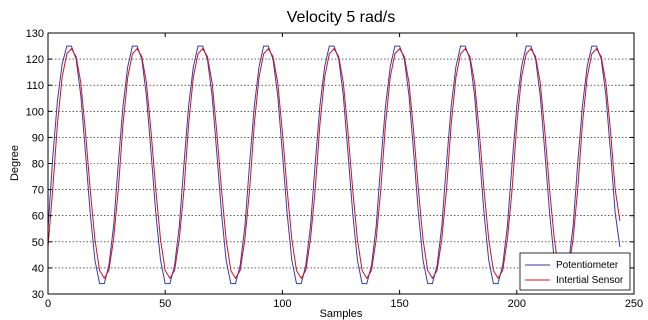 The height and width of the screenshot is (320, 648). I want to click on y-tick-label: 60, so click(38, 217).